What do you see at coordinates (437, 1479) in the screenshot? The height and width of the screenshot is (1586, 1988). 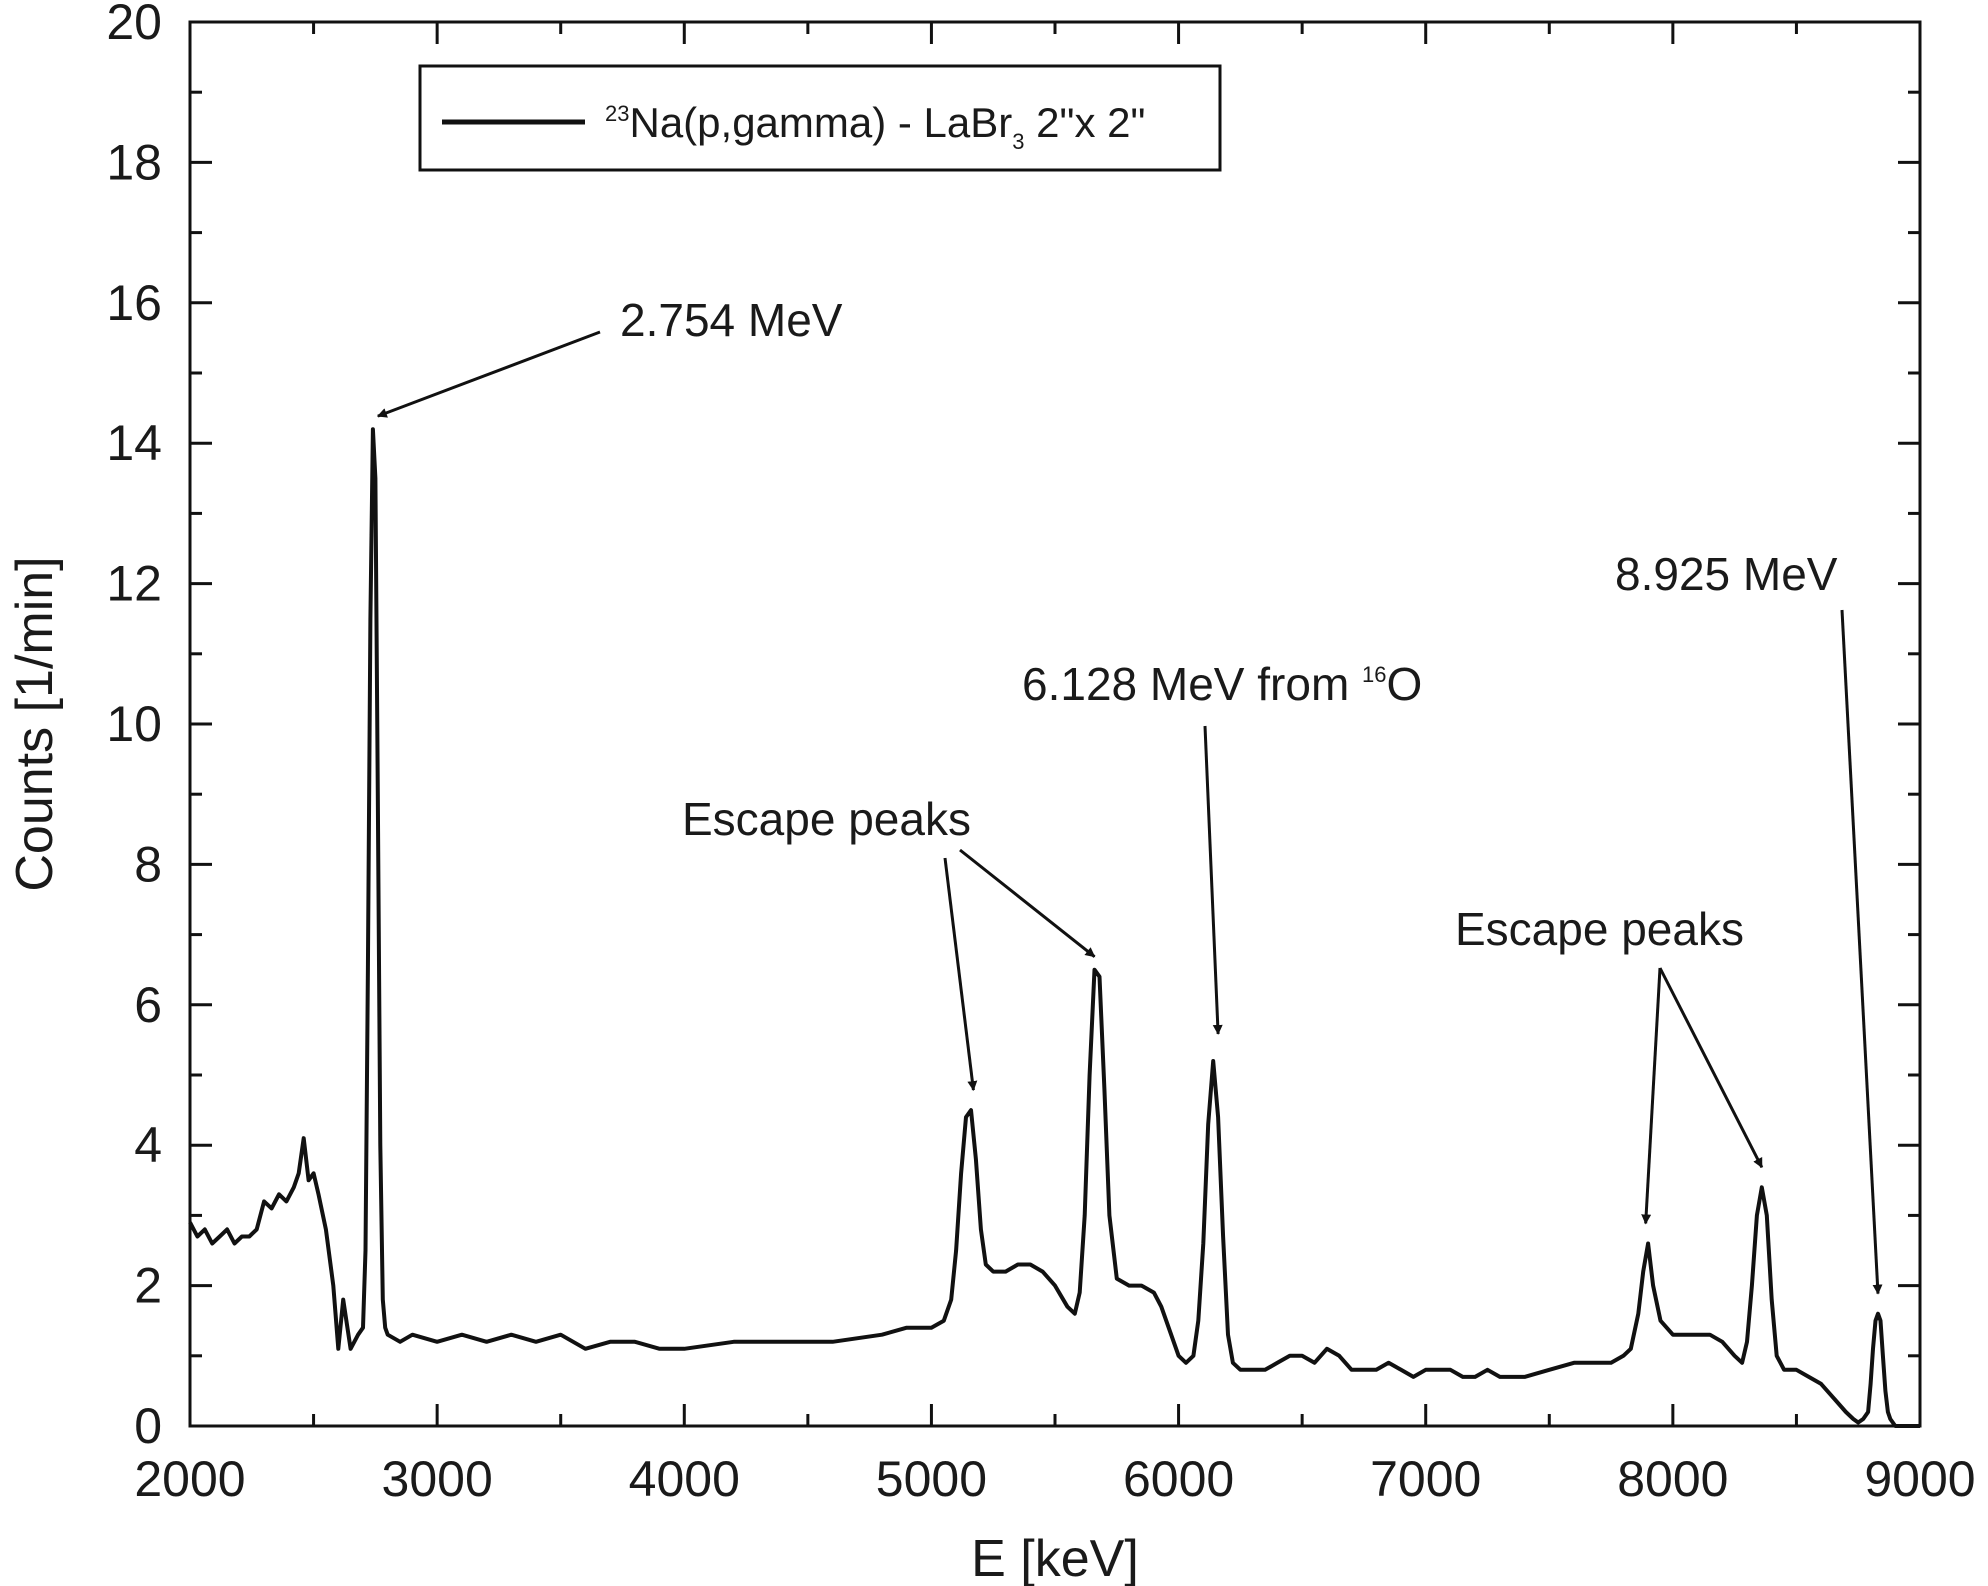 I see `x-tick-label: 3000` at bounding box center [437, 1479].